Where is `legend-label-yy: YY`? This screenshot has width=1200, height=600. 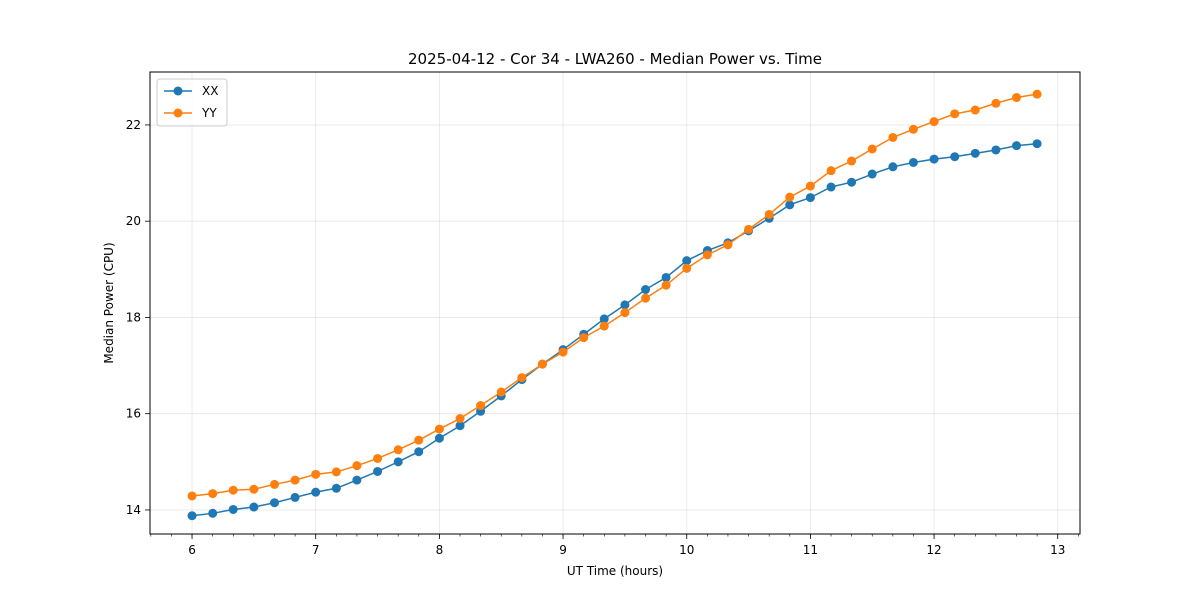 legend-label-yy: YY is located at coordinates (209, 113).